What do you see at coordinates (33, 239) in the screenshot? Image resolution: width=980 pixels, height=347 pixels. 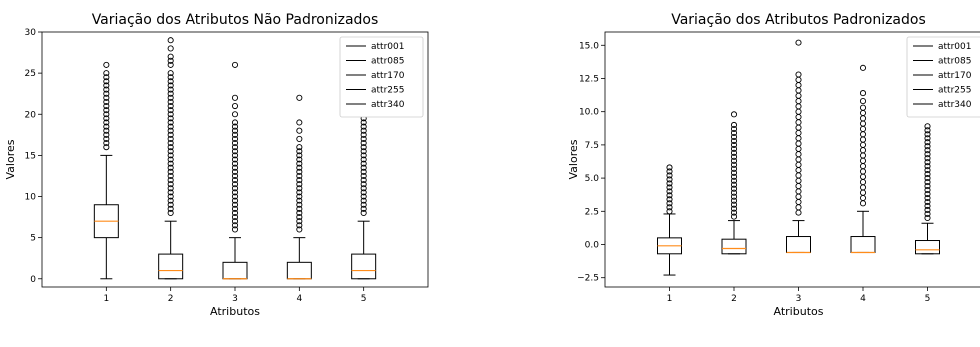 I see `y-tick-label: 5` at bounding box center [33, 239].